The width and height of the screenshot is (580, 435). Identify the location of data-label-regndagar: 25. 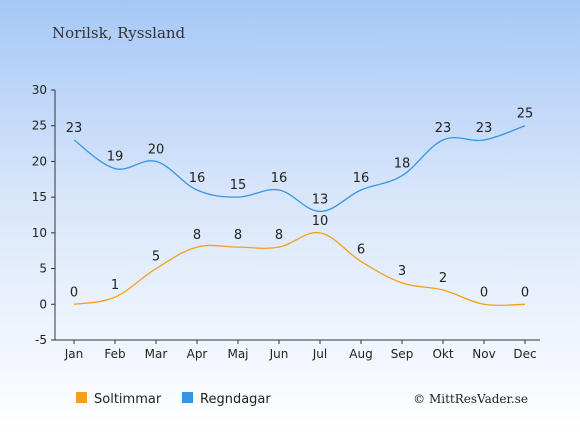
(525, 114).